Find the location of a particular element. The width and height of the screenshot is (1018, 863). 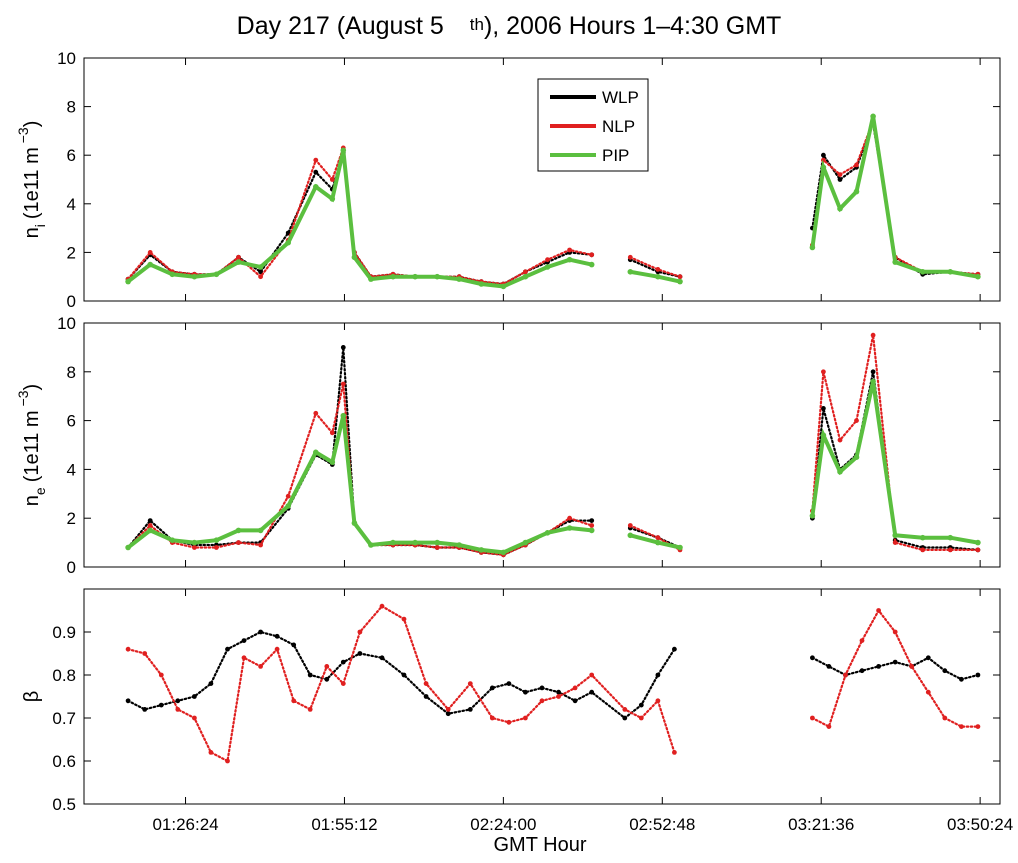

series-line is located at coordinates (553, 675).